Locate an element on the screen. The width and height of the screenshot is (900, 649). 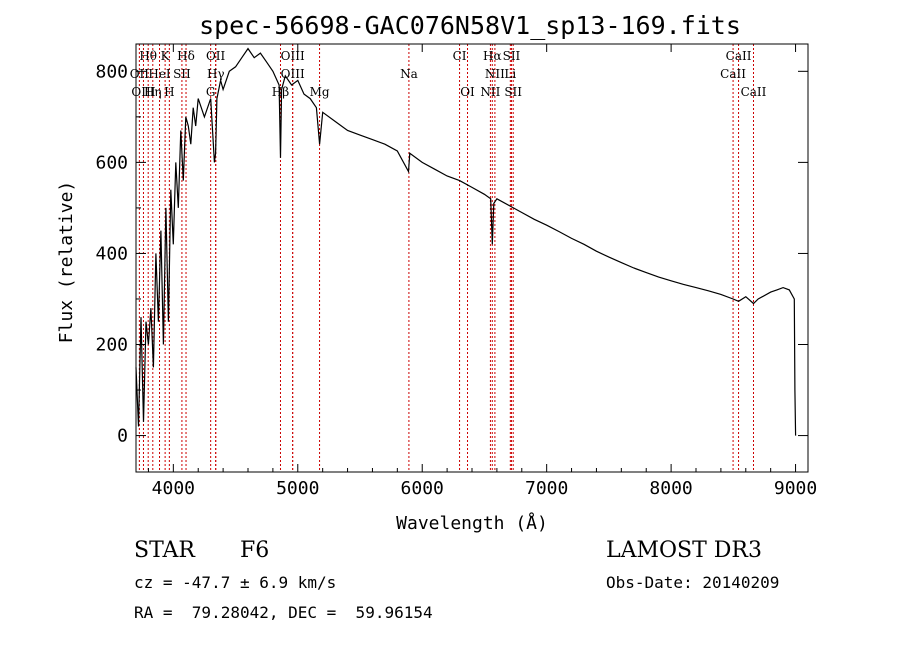
line-label-21: G is located at coordinates (211, 92).